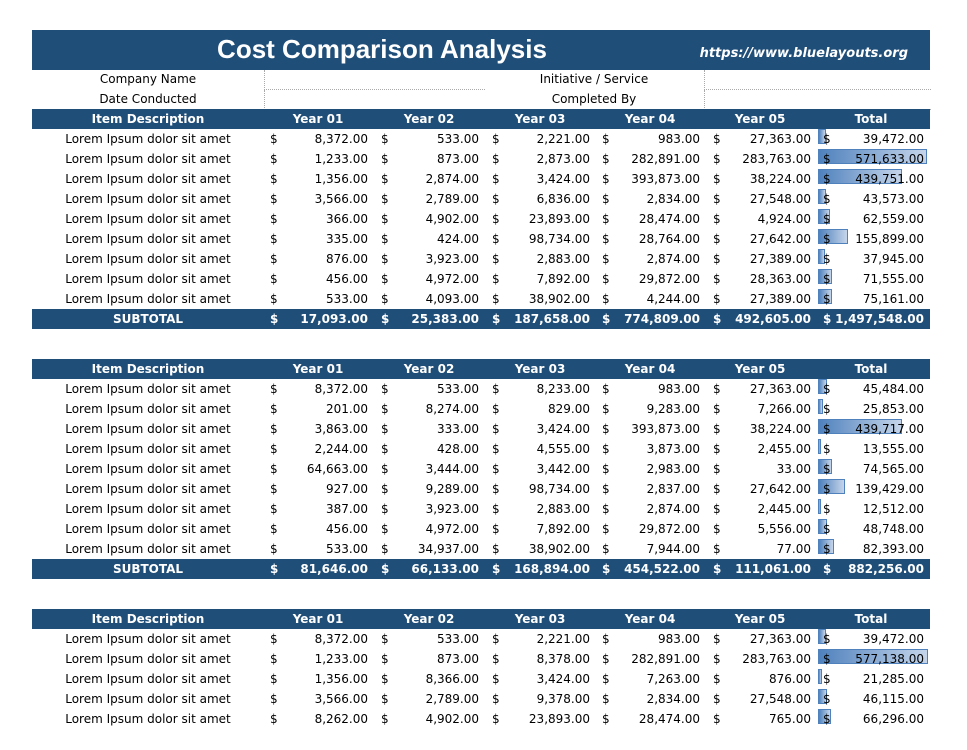 This screenshot has height=750, width=967. I want to click on year-value: 6,836.00, so click(563, 199).